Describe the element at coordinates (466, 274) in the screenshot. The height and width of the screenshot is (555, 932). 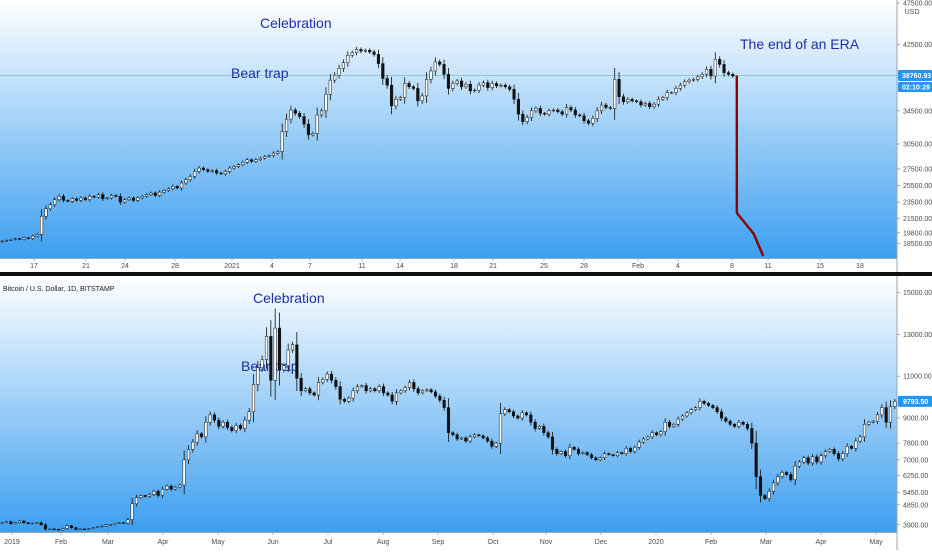
I see `pane-separator` at that location.